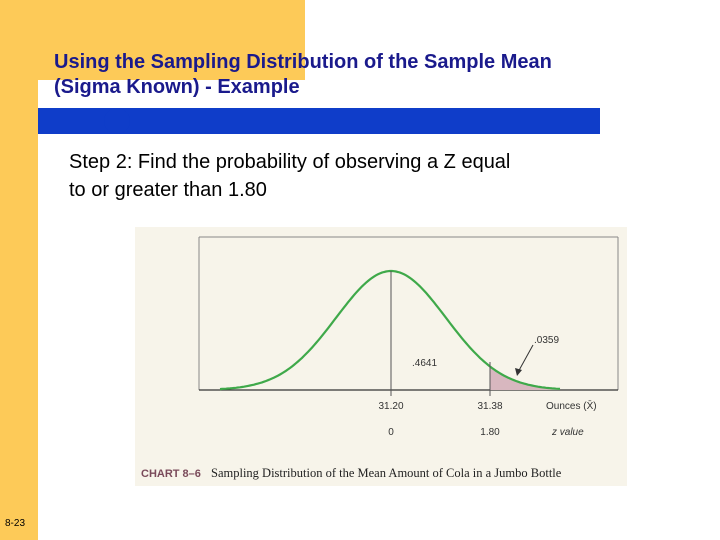 The image size is (720, 540). What do you see at coordinates (518, 372) in the screenshot?
I see `tail-arrow-head` at bounding box center [518, 372].